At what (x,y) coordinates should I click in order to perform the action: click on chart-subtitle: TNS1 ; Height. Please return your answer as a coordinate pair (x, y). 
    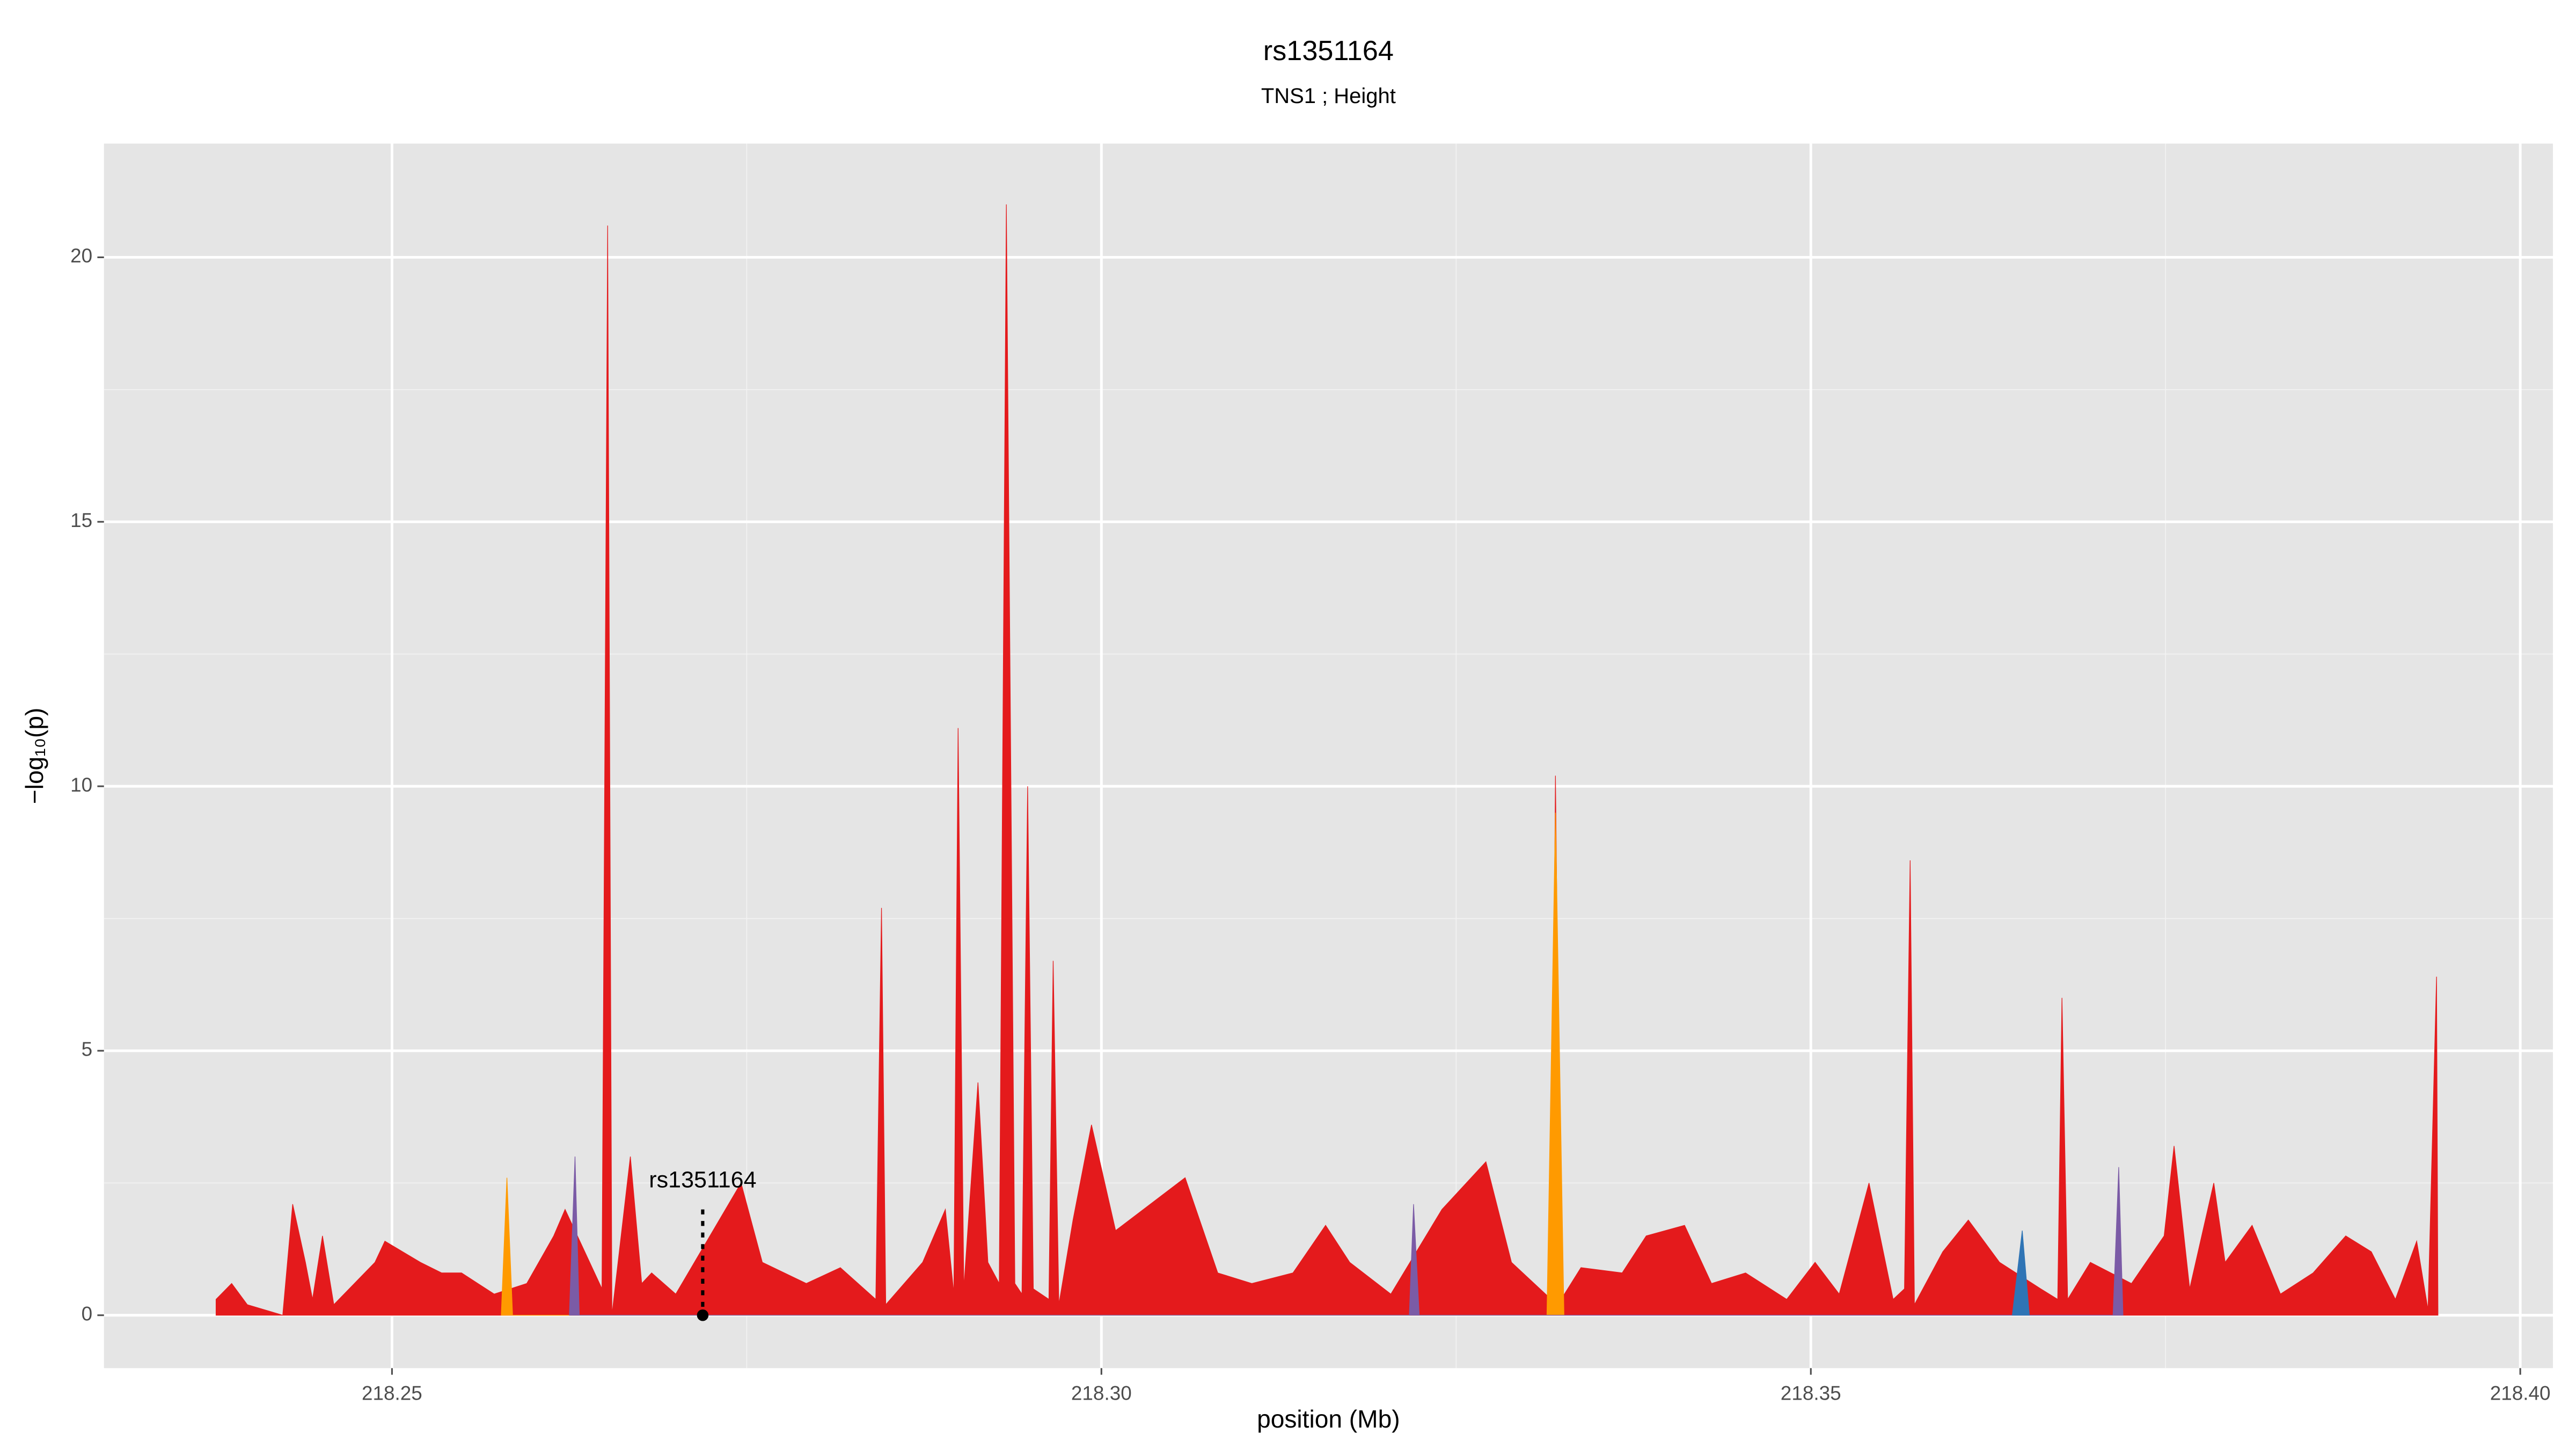
    Looking at the image, I should click on (1328, 96).